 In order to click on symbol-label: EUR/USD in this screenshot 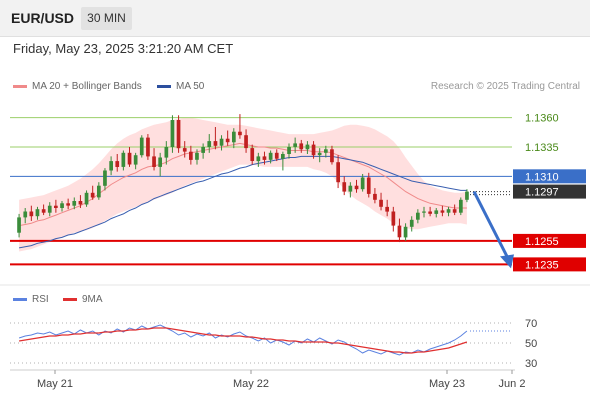, I will do `click(43, 18)`.